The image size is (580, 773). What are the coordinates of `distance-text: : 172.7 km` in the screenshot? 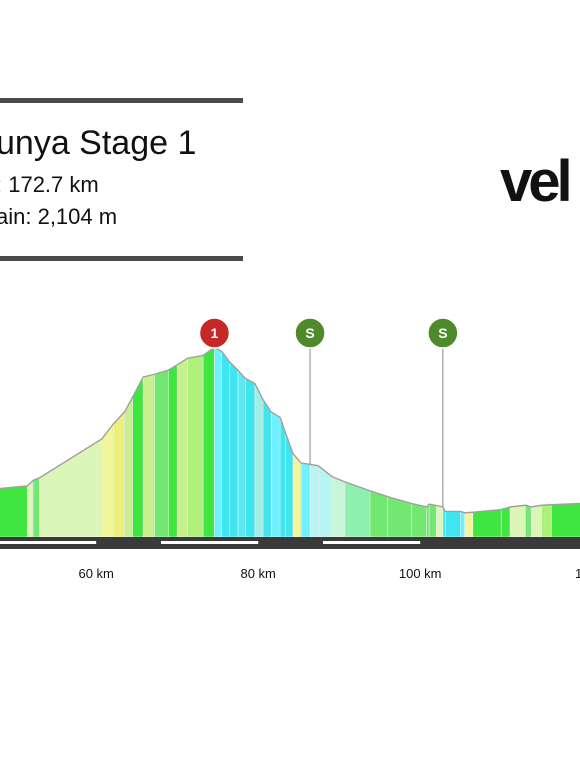 It's located at (49, 184).